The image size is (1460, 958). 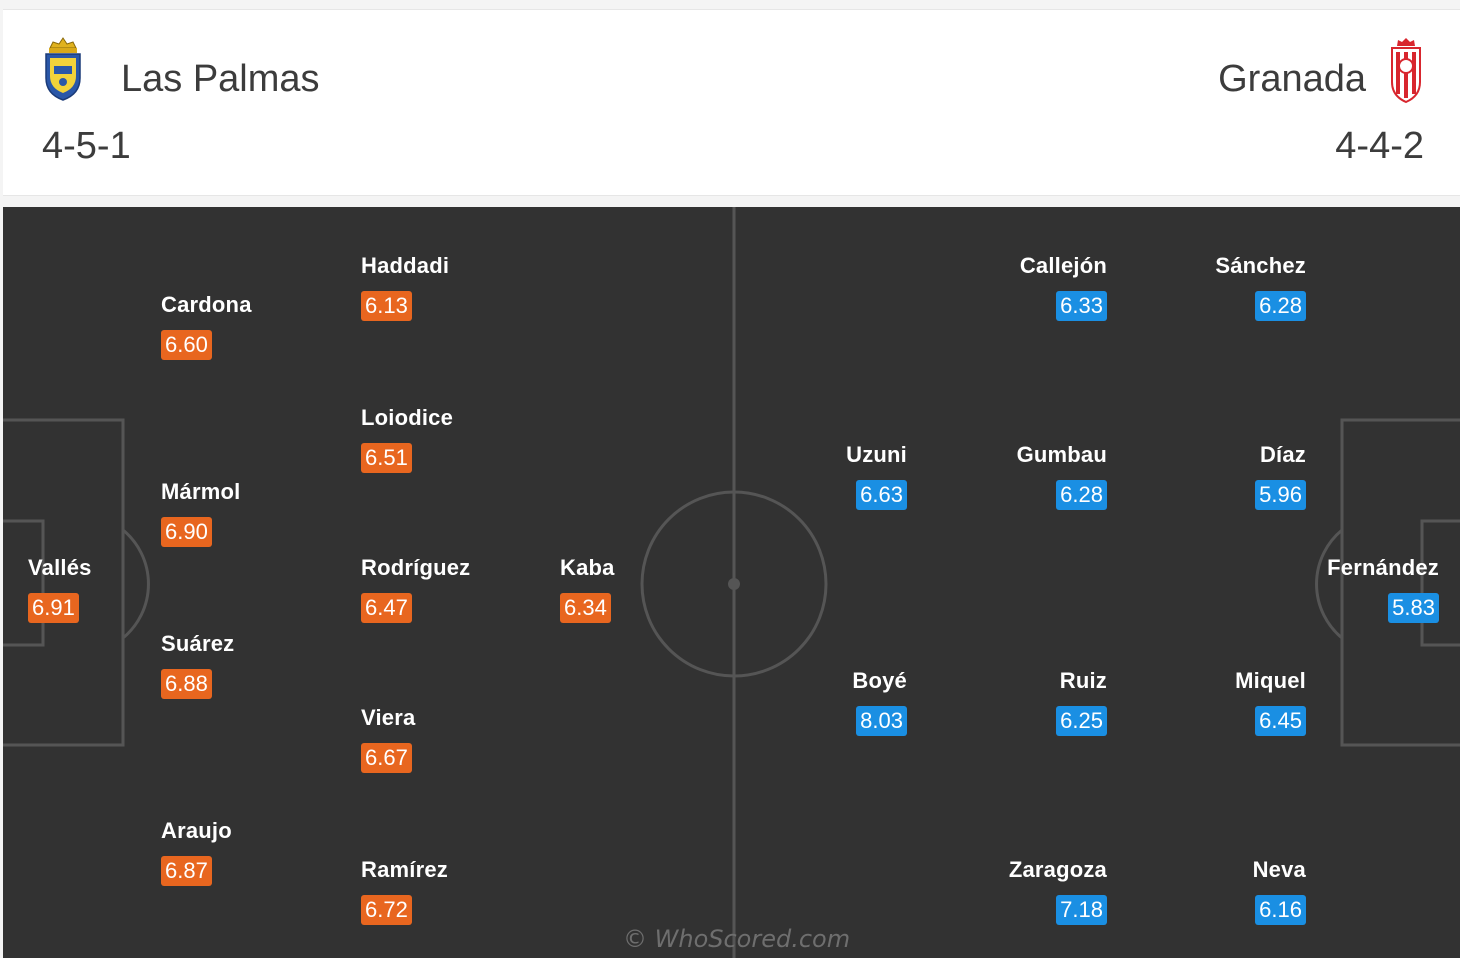 What do you see at coordinates (186, 684) in the screenshot?
I see `player-rating: 6.88` at bounding box center [186, 684].